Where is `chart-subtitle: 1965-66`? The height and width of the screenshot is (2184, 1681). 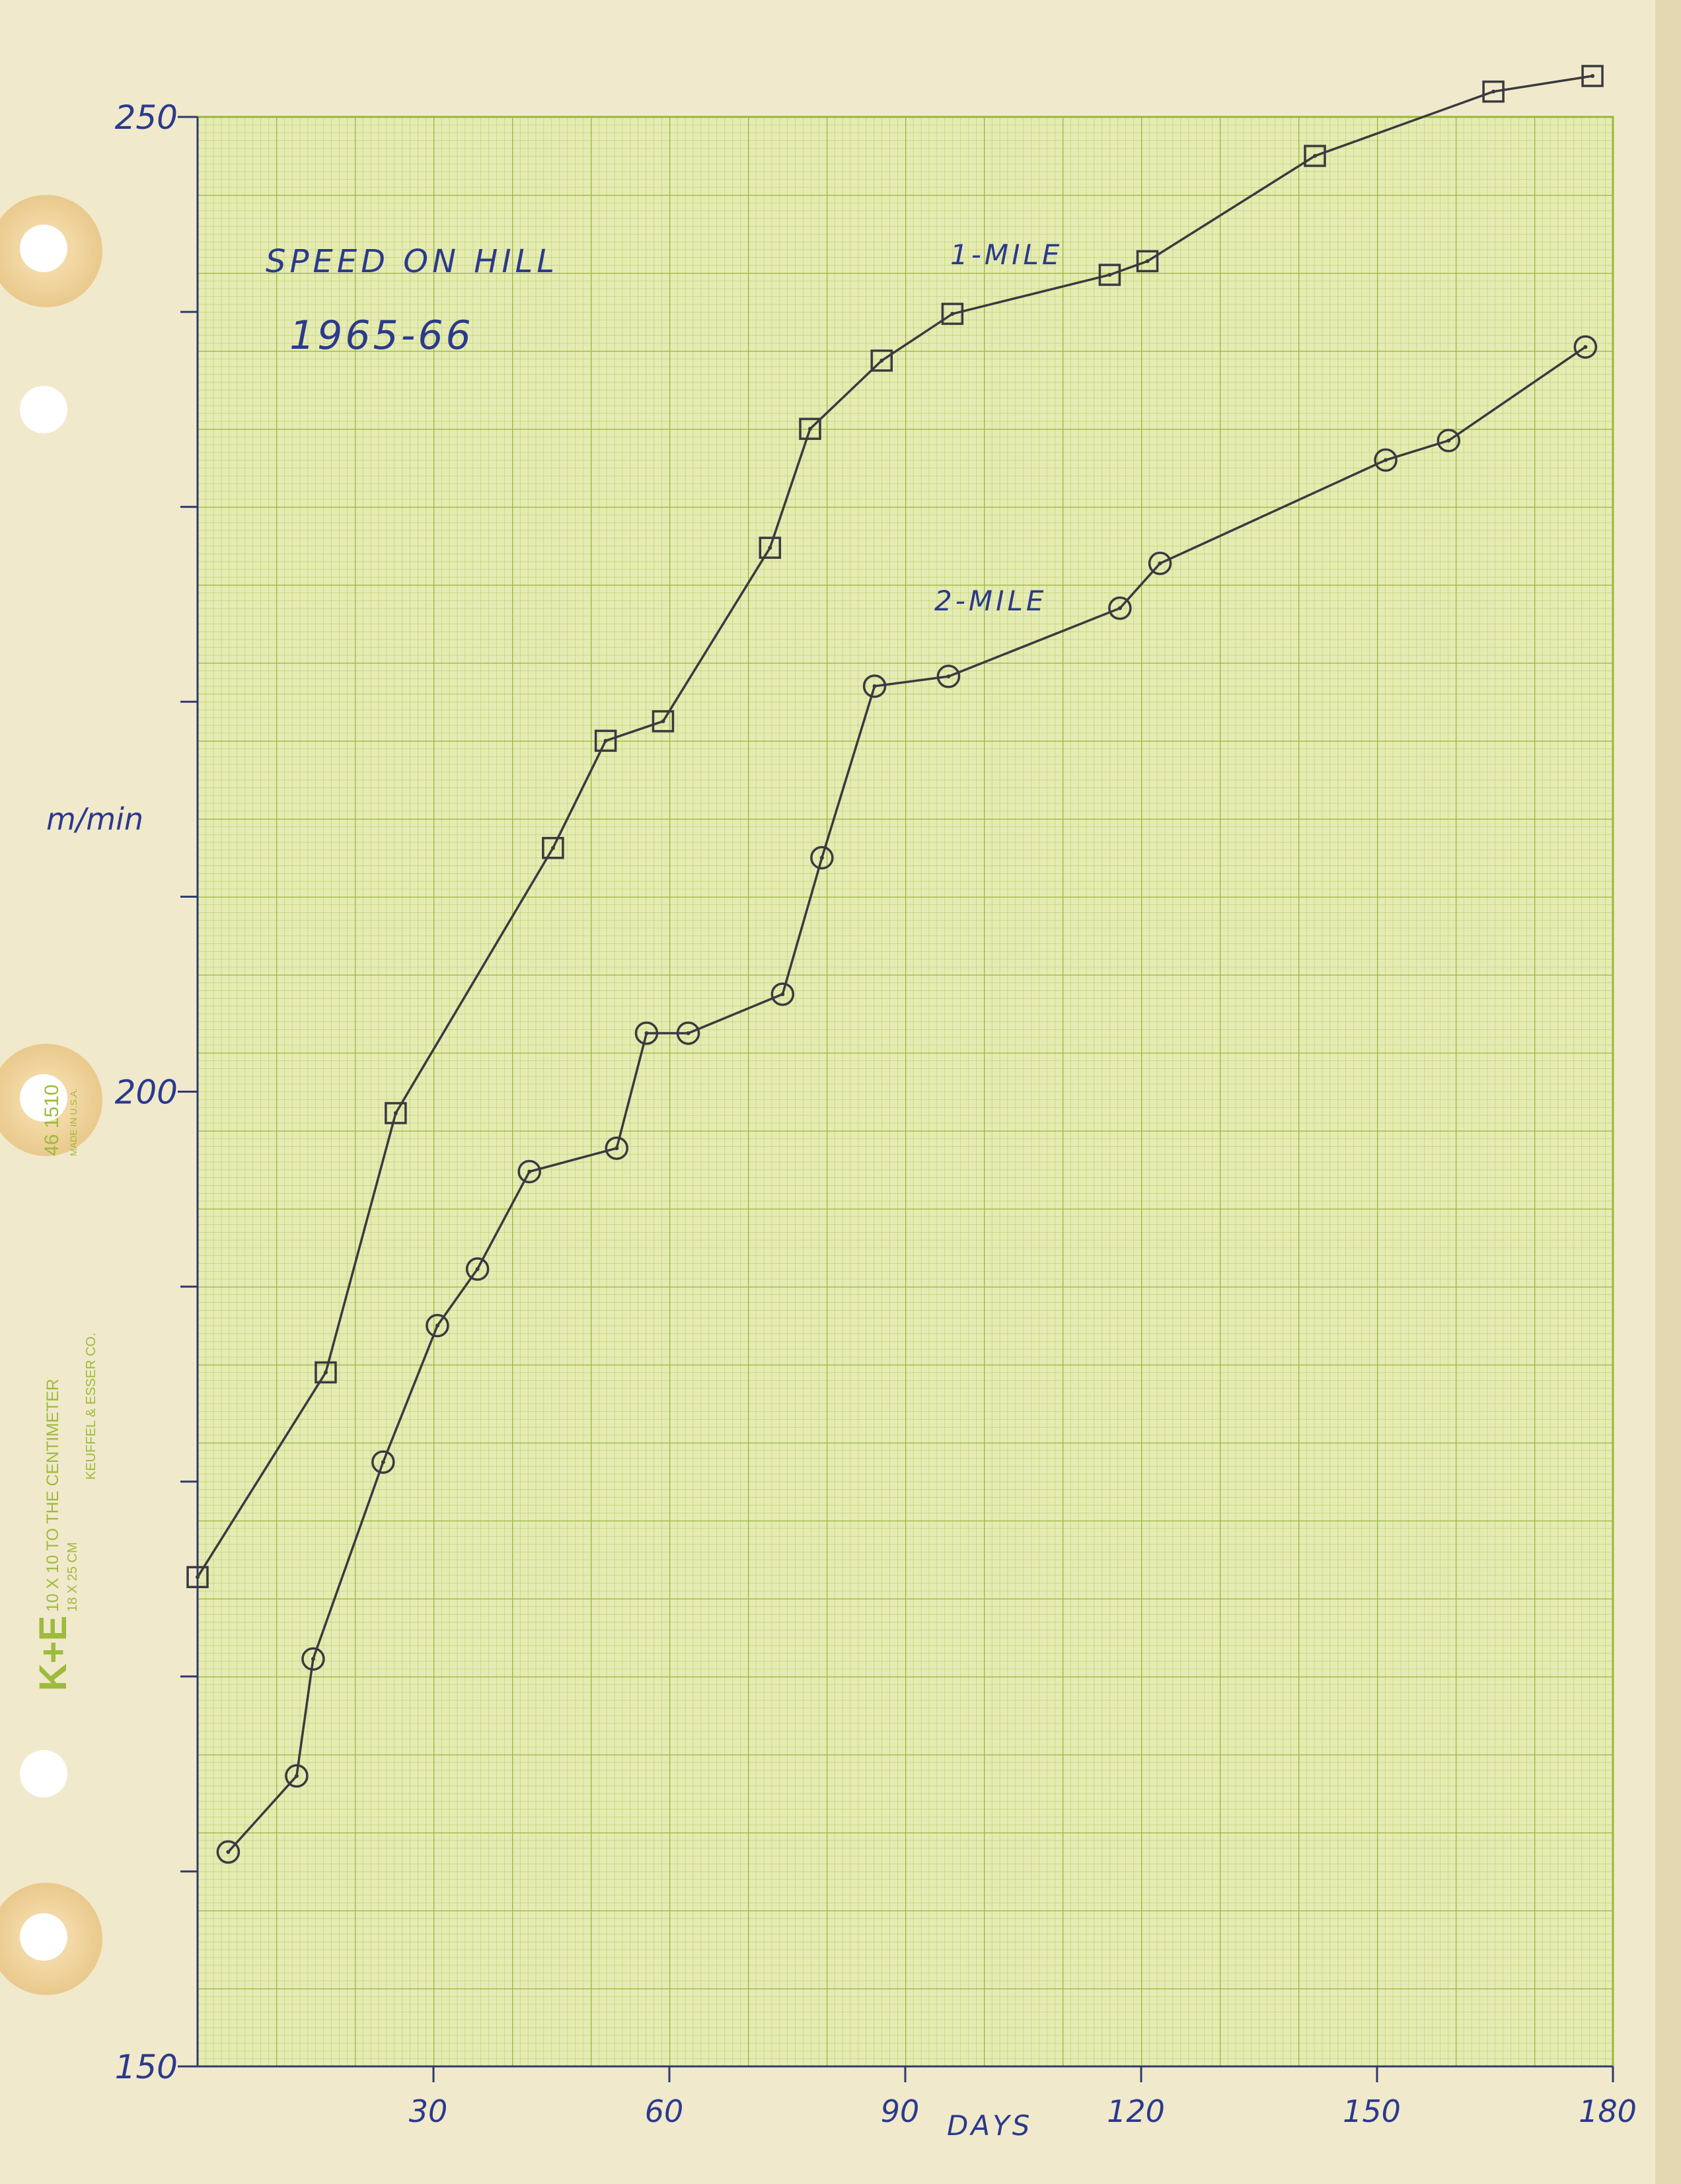
chart-subtitle: 1965-66 is located at coordinates (381, 335).